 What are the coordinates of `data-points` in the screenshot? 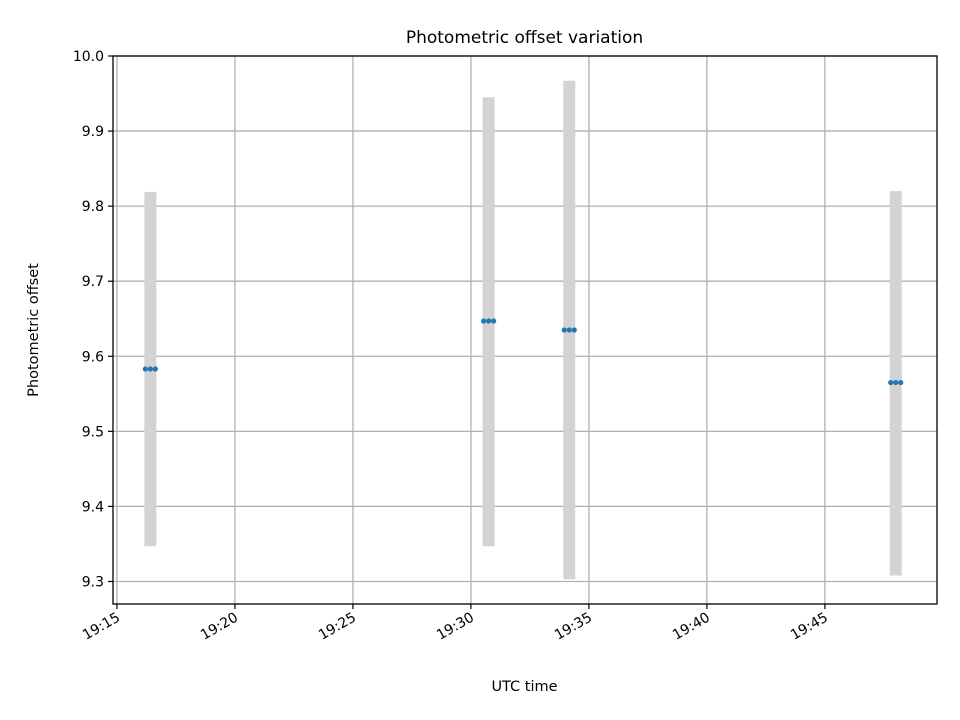 It's located at (523, 352).